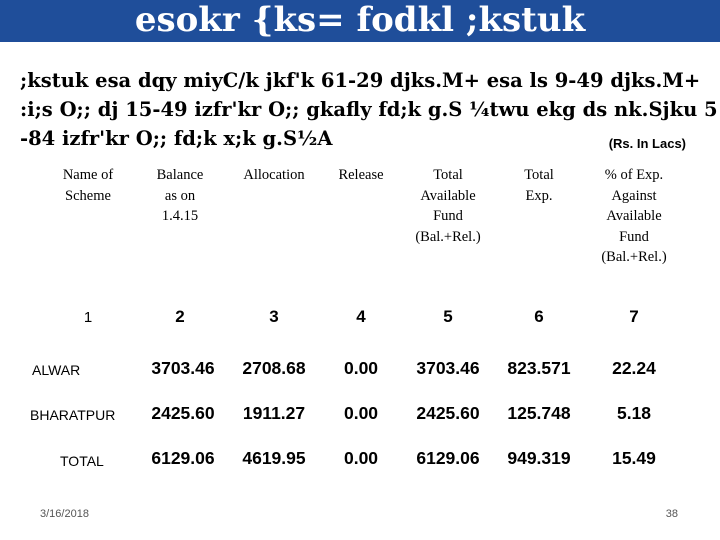 This screenshot has width=720, height=540. I want to click on header-line: Scheme, so click(88, 195).